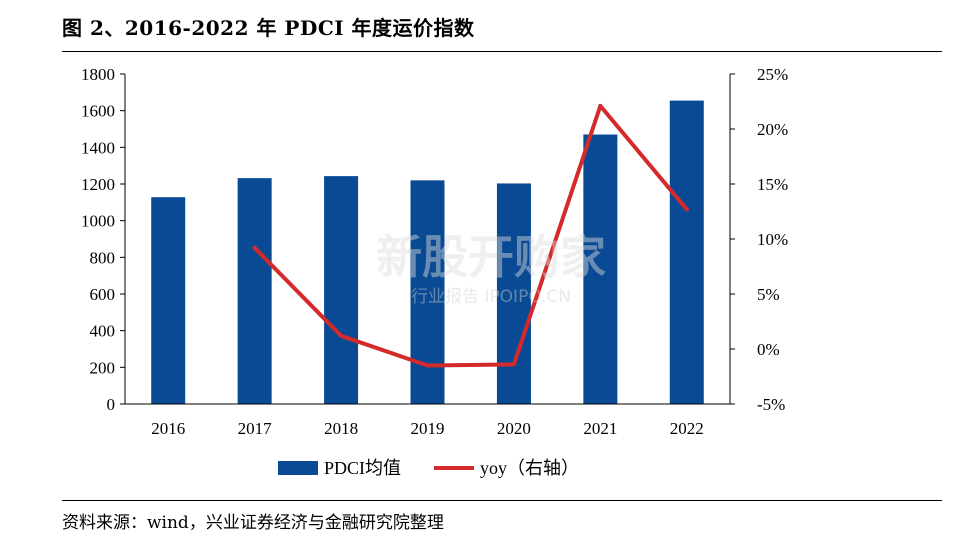 This screenshot has height=538, width=967. What do you see at coordinates (491, 257) in the screenshot?
I see `watermark-main: 新股开购家` at bounding box center [491, 257].